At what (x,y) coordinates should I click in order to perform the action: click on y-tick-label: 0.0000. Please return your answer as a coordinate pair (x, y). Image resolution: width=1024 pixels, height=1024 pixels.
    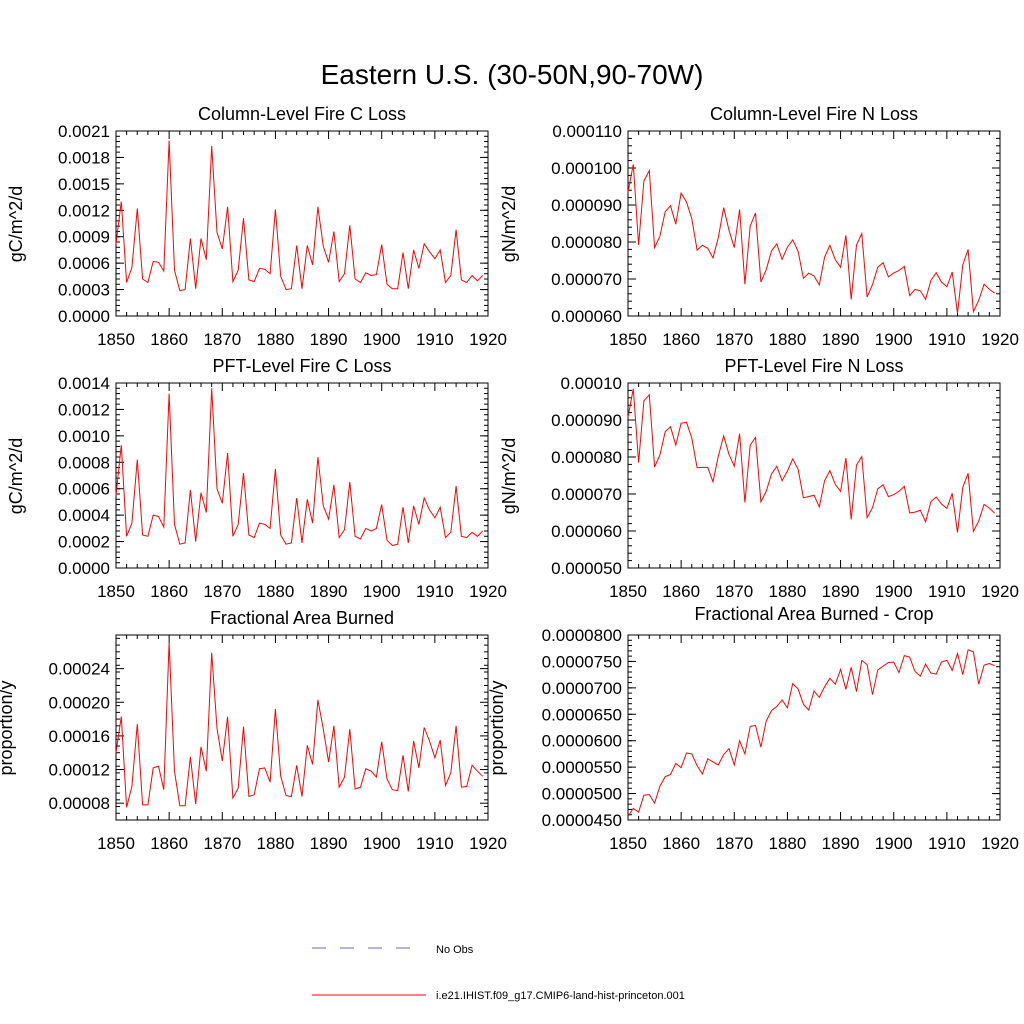
    Looking at the image, I should click on (84, 568).